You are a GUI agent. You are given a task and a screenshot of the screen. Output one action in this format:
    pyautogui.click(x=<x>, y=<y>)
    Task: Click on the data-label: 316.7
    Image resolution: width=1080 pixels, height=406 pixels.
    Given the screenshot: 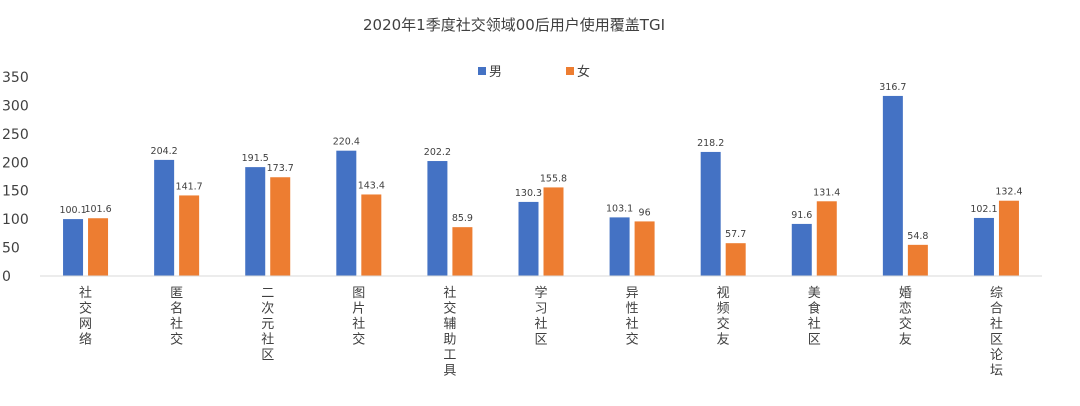 What is the action you would take?
    pyautogui.click(x=892, y=87)
    